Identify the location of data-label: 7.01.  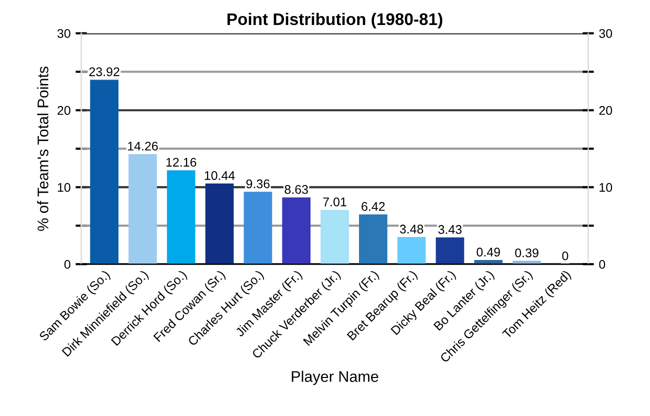
(334, 202).